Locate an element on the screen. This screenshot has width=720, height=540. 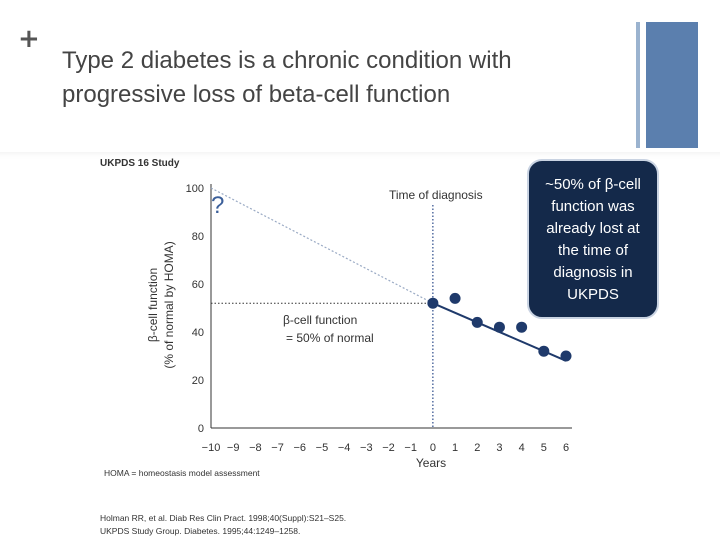
x-tick-label: 6 is located at coordinates (566, 448).